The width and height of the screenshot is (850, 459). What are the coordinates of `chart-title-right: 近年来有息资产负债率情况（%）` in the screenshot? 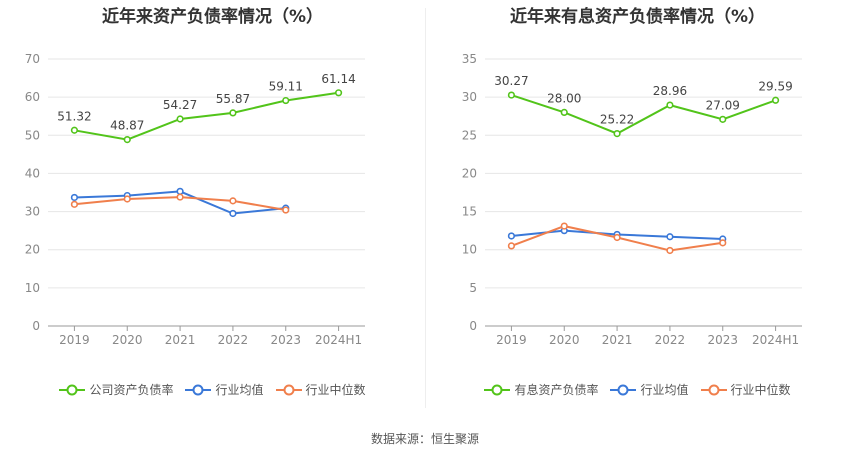 It's located at (637, 17).